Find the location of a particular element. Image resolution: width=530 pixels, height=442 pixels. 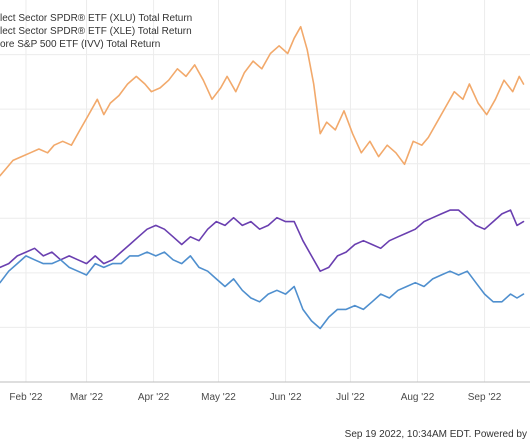

x-tick-label: May '22 is located at coordinates (218, 397).